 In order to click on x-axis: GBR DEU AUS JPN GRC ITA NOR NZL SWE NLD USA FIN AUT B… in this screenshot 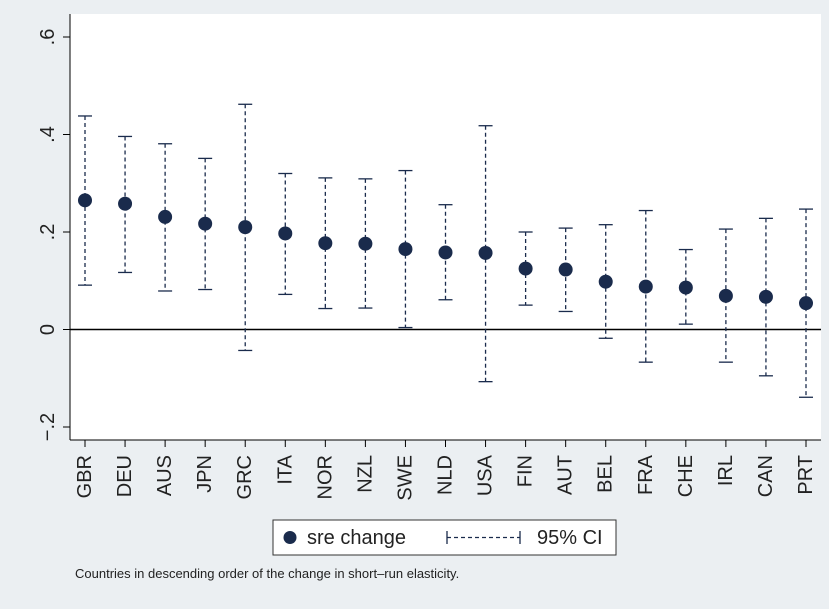, I will do `click(445, 470)`.